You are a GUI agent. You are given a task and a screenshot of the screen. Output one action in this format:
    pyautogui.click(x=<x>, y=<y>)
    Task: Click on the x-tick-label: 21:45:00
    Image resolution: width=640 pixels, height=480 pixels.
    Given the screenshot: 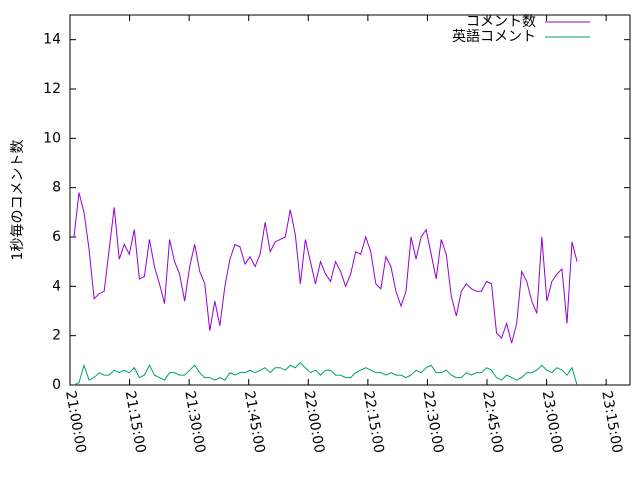 What is the action you would take?
    pyautogui.click(x=254, y=422)
    